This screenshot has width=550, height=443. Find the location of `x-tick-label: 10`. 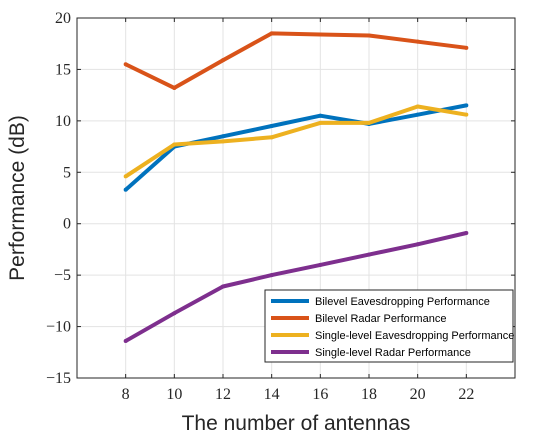

x-tick-label: 10 is located at coordinates (174, 394).